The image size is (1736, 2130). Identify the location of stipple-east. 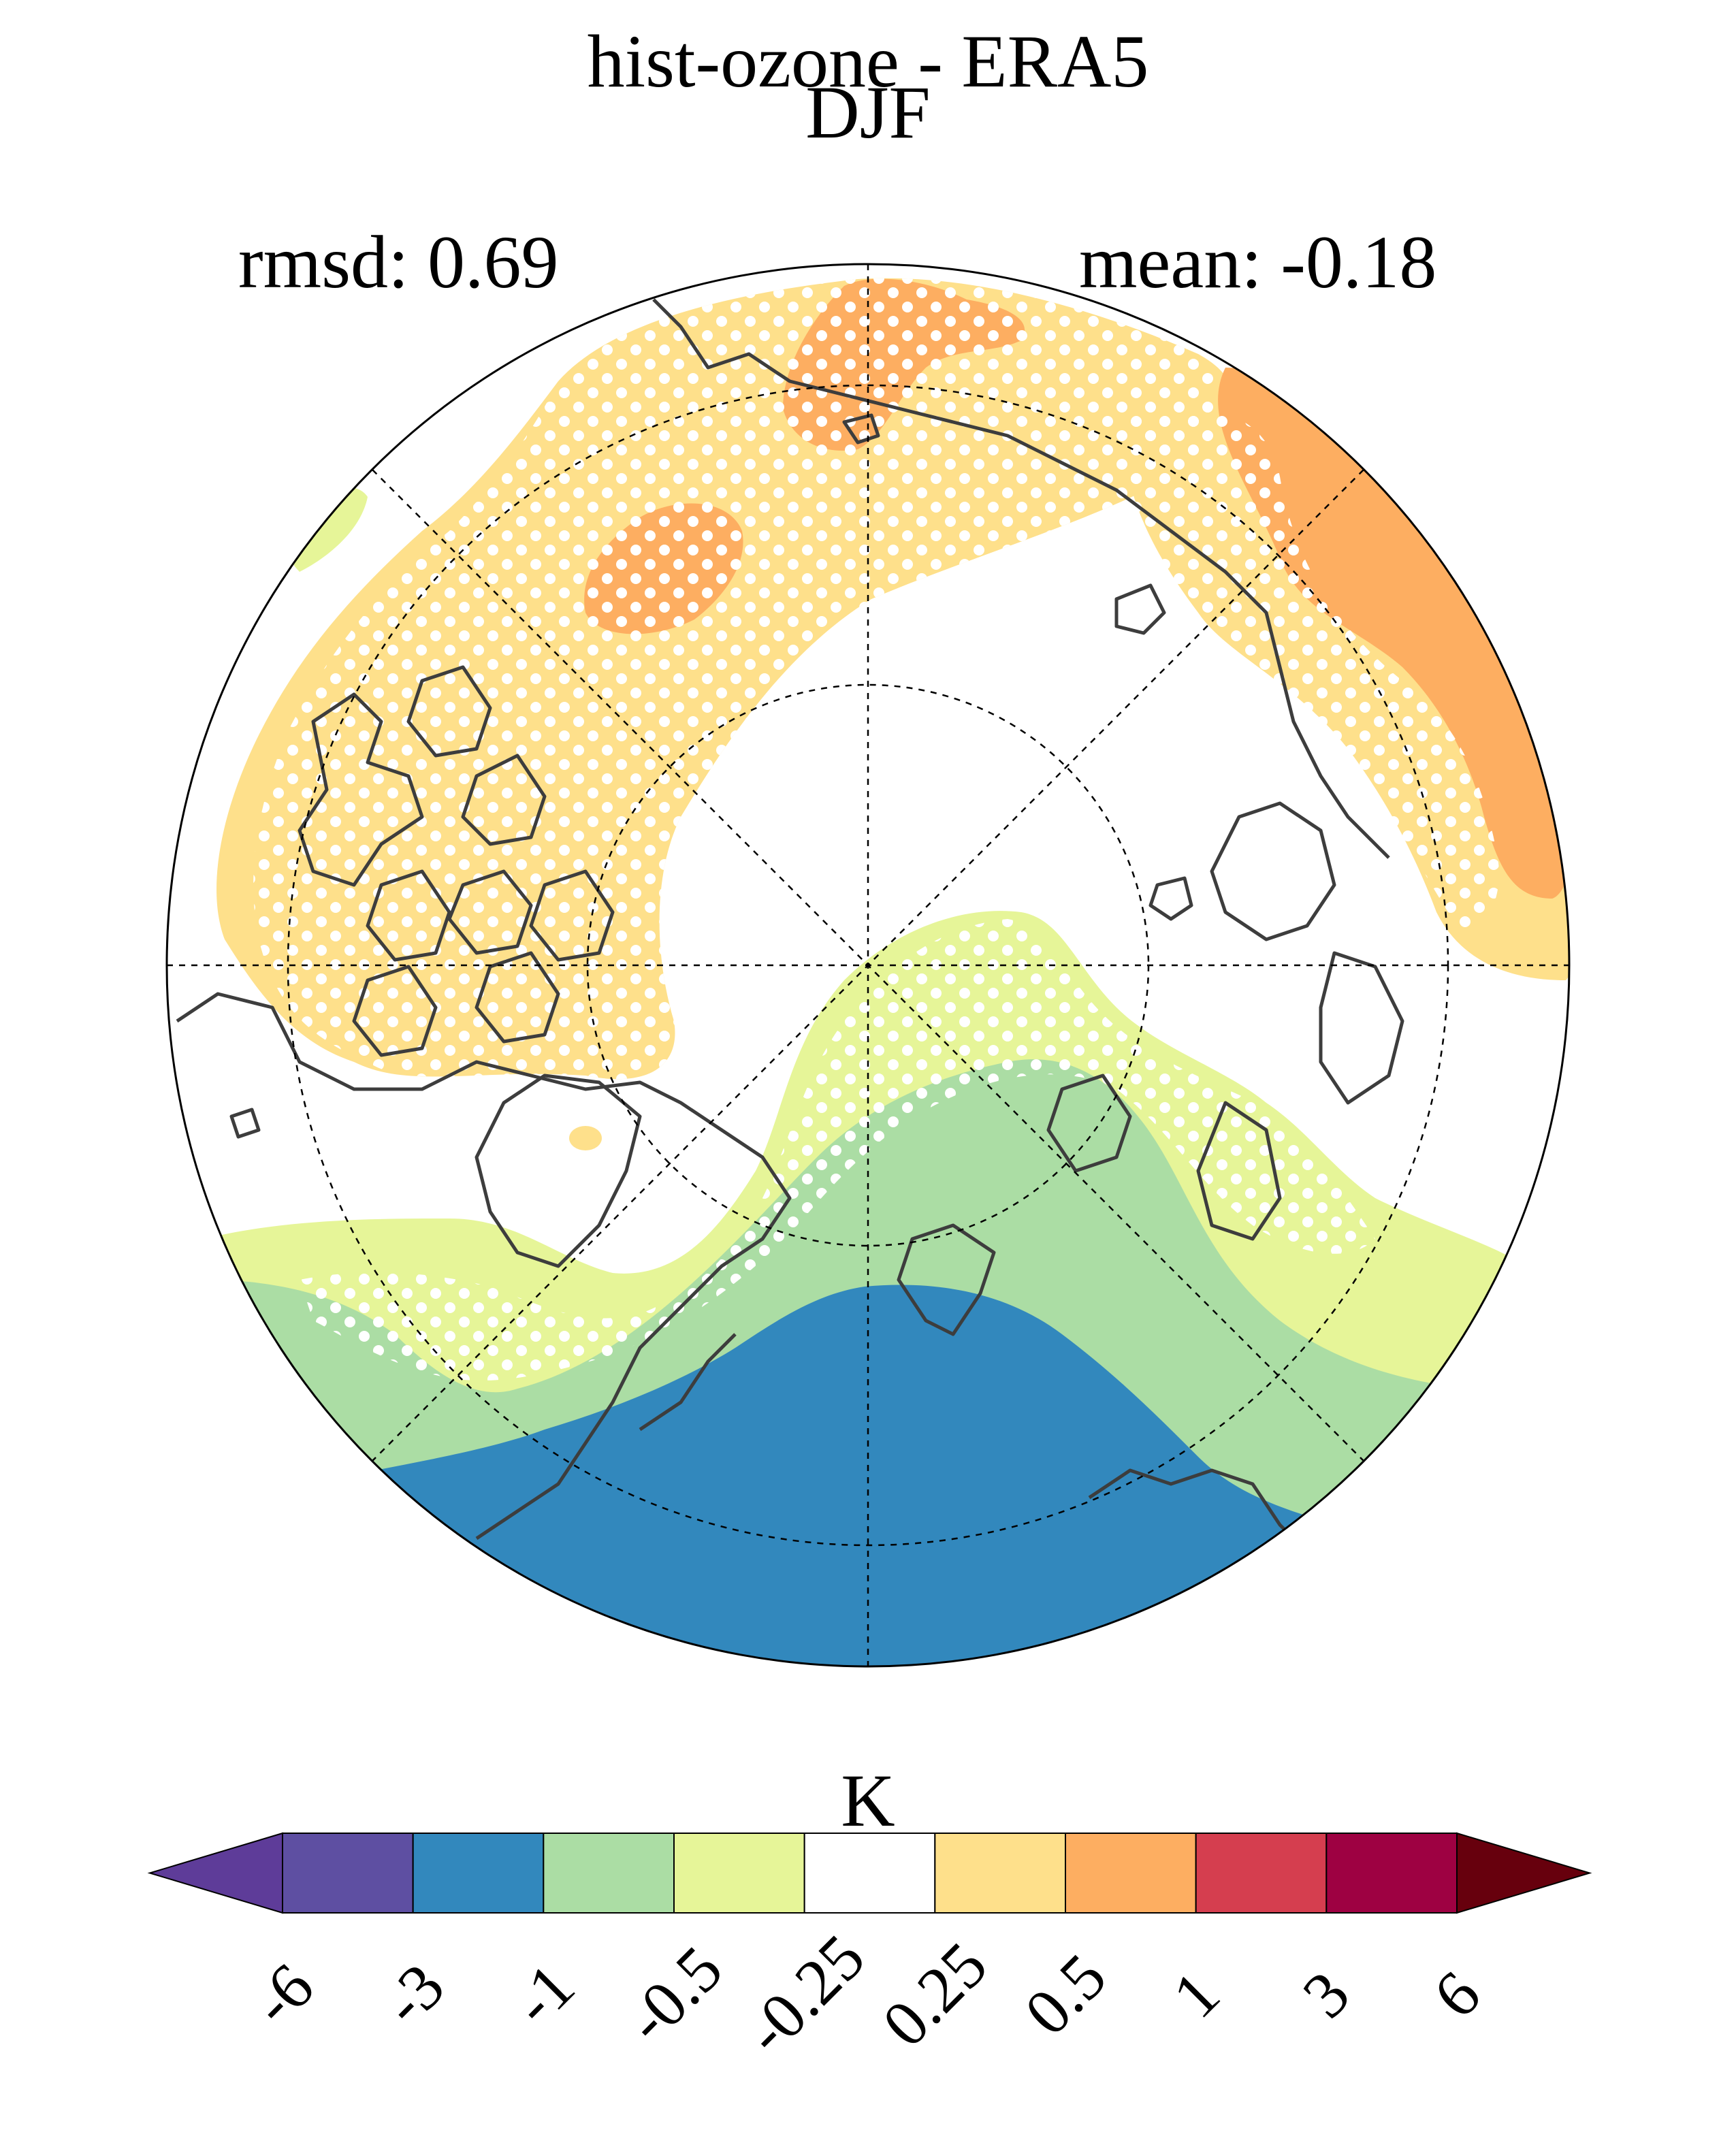
(1313, 668).